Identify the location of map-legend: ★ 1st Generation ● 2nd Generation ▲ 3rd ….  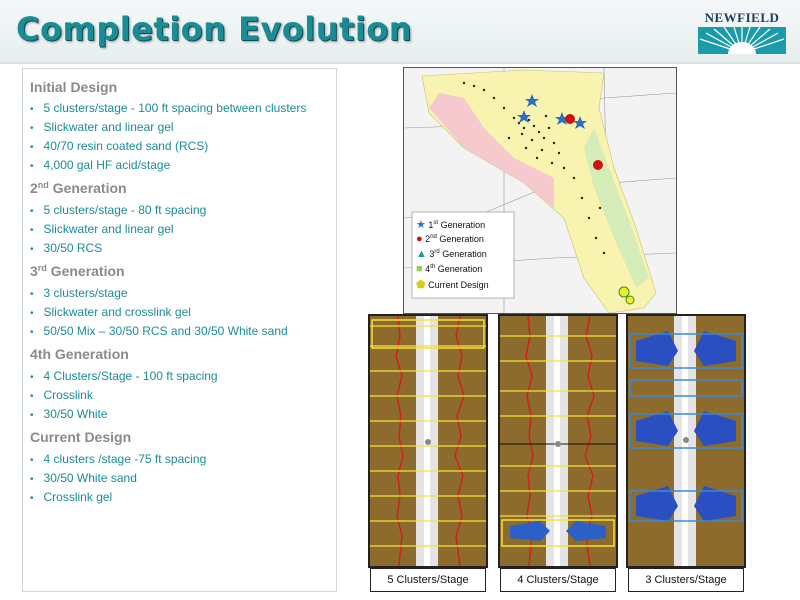
(464, 255).